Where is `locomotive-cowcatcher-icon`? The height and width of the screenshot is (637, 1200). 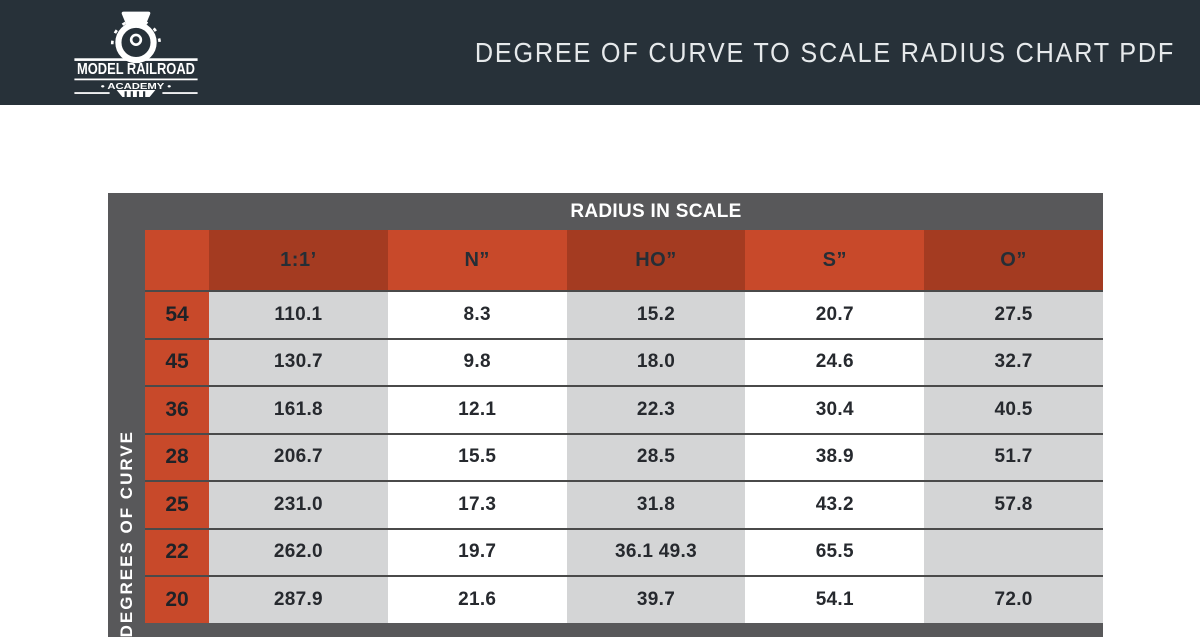
locomotive-cowcatcher-icon is located at coordinates (136, 93).